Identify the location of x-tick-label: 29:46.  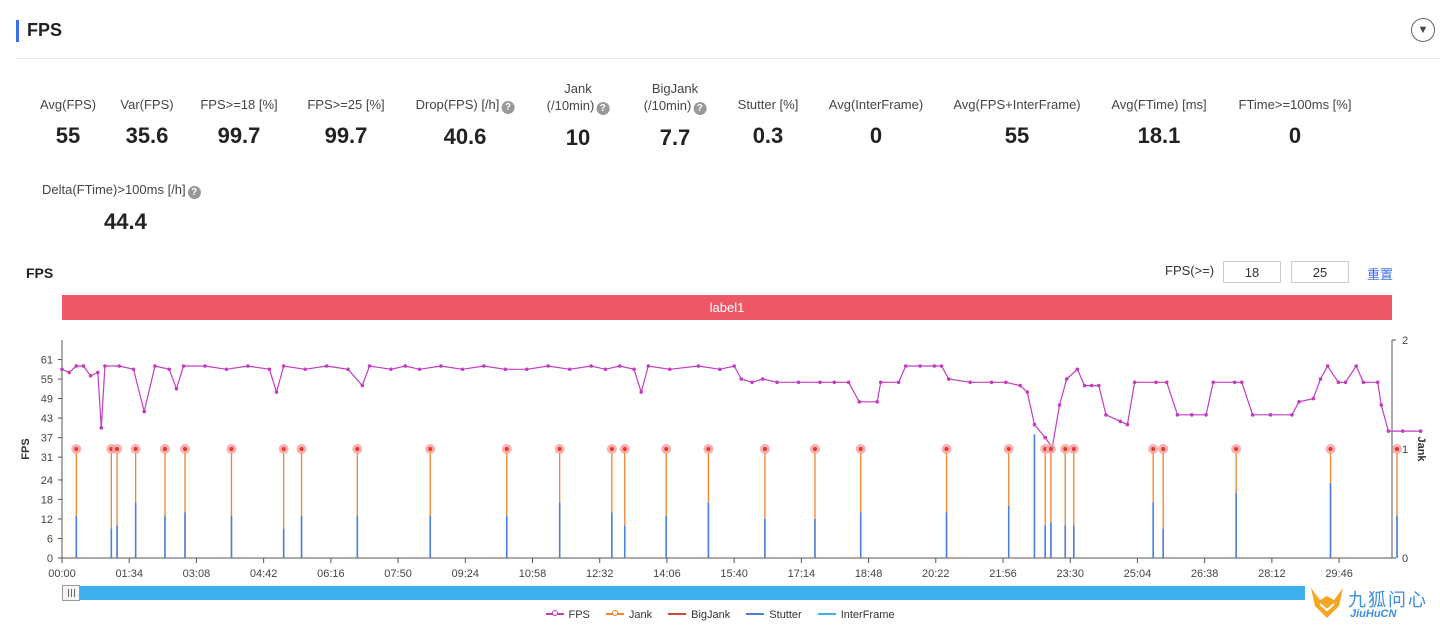
(1339, 574).